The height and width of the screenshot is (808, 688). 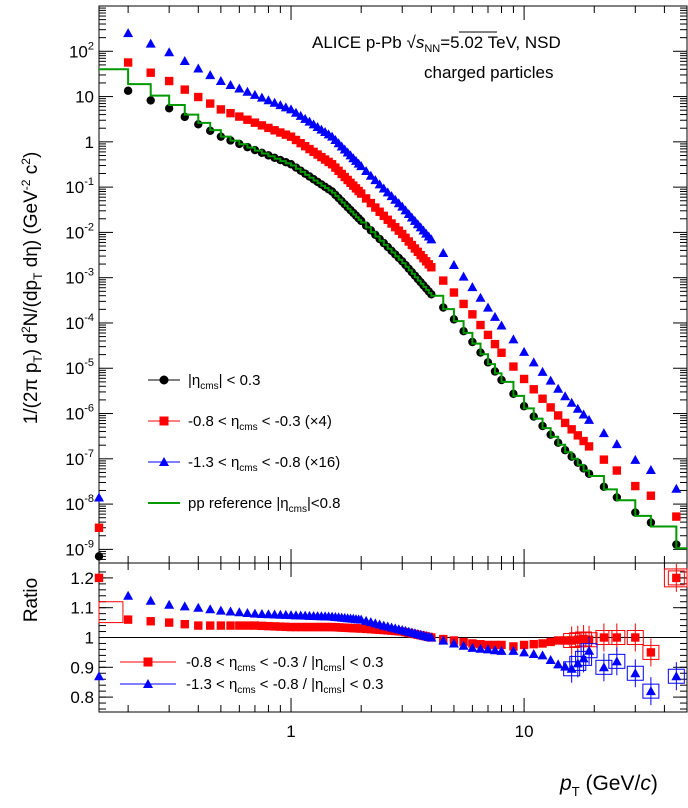 I want to click on legend-entry-green: pp reference |ηcms|<0.8, so click(x=244, y=505).